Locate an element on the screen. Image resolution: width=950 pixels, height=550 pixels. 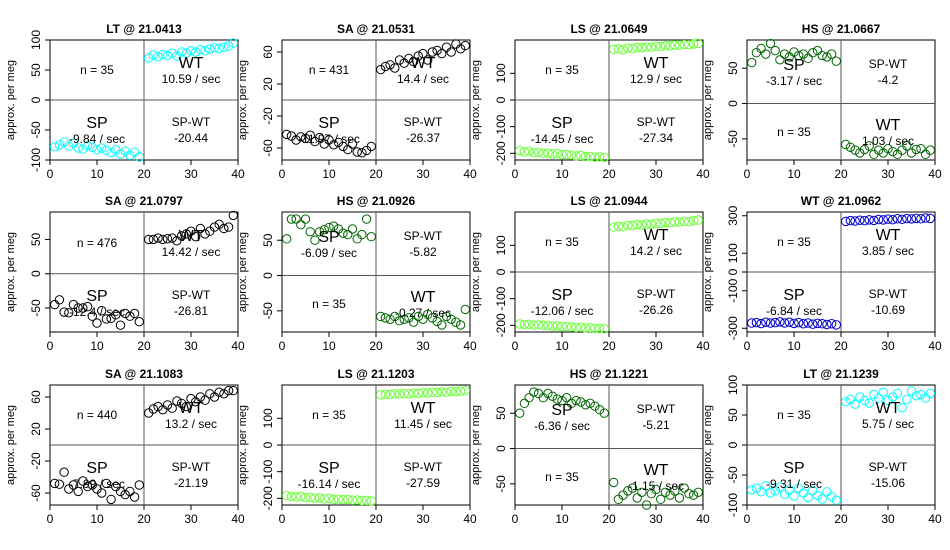
y-tick-label: -200 is located at coordinates (501, 325).